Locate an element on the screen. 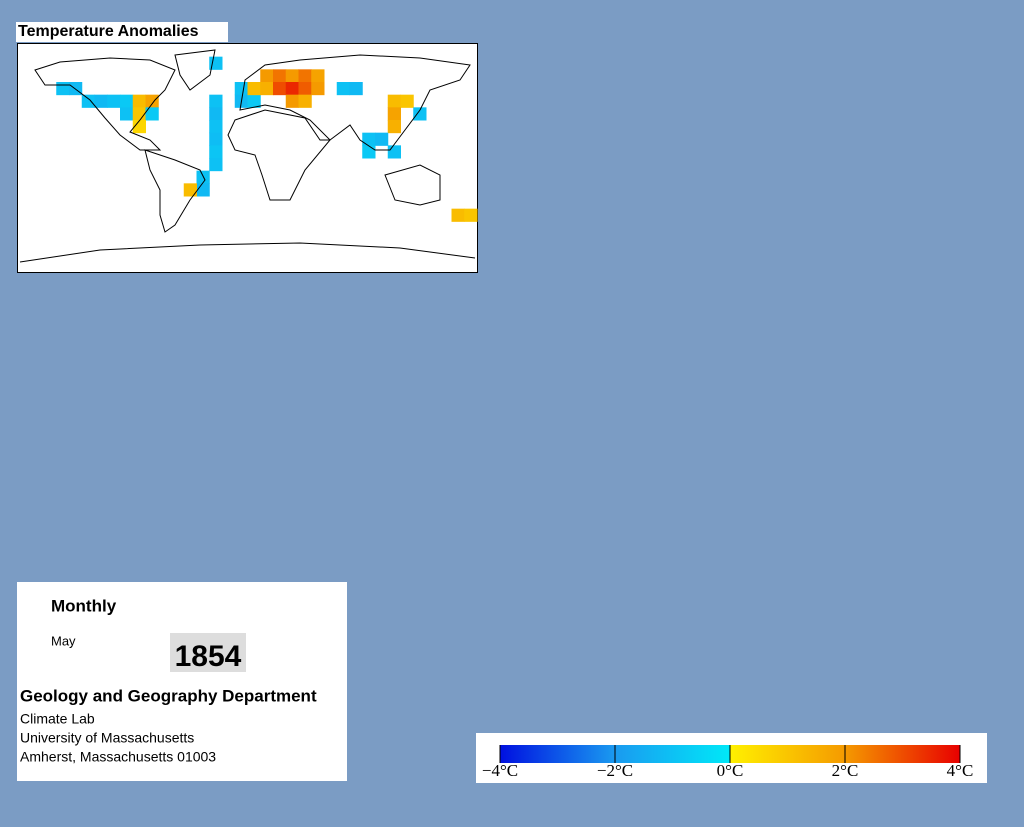  info-line: Amherst, Massachusetts 01003 is located at coordinates (118, 757).